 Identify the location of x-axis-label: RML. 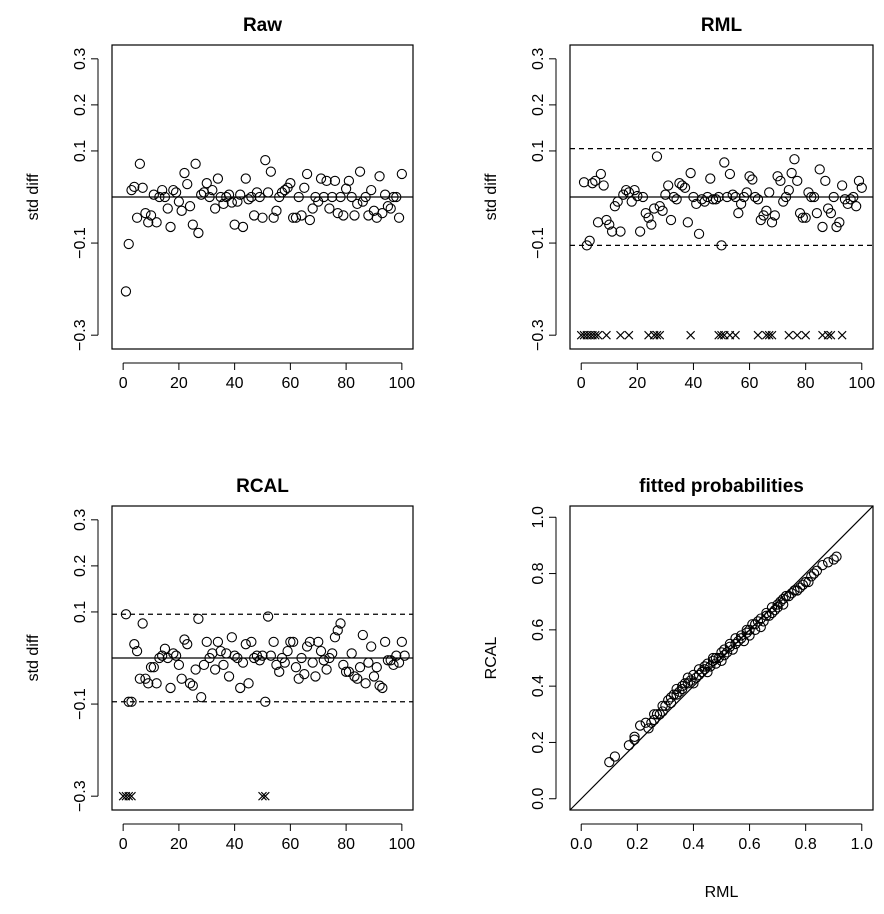
(722, 892).